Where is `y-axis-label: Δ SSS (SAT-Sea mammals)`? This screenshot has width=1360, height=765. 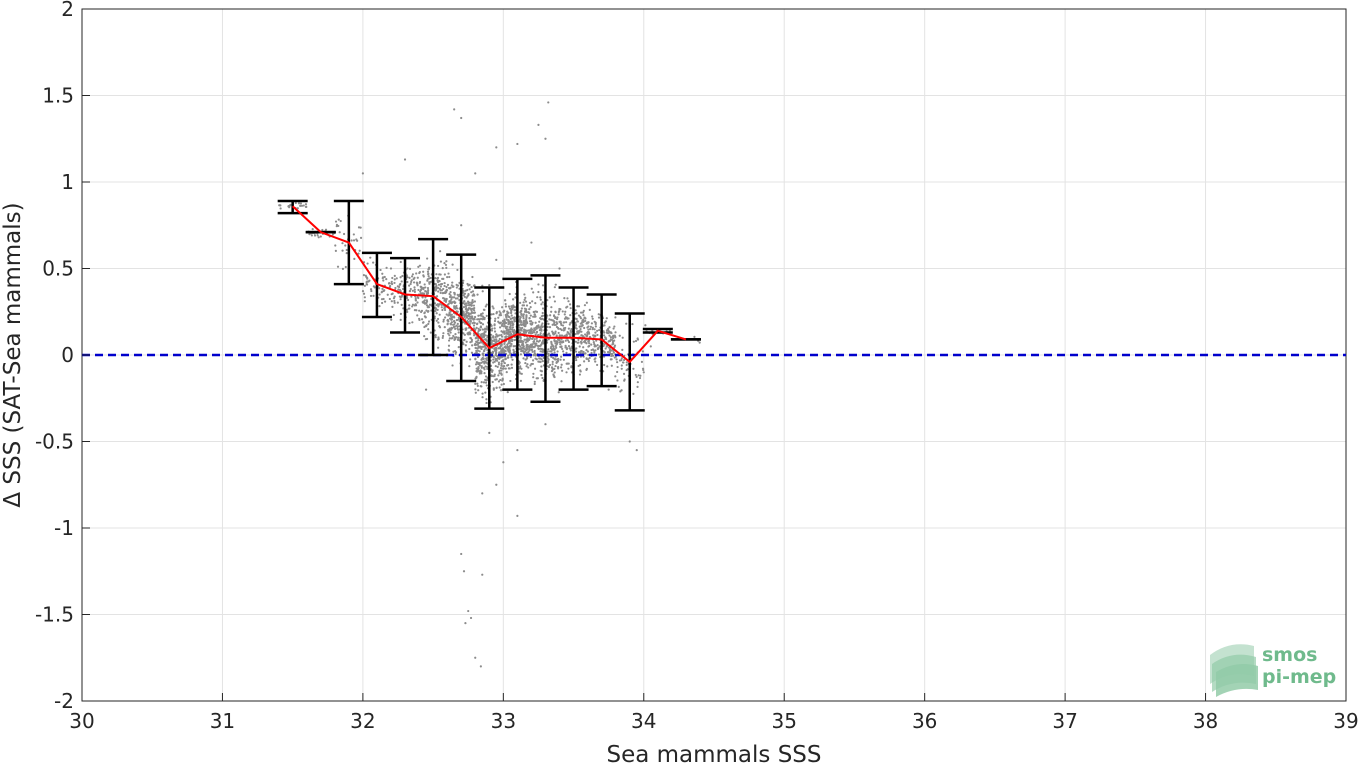
y-axis-label: Δ SSS (SAT-Sea mammals) is located at coordinates (13, 354).